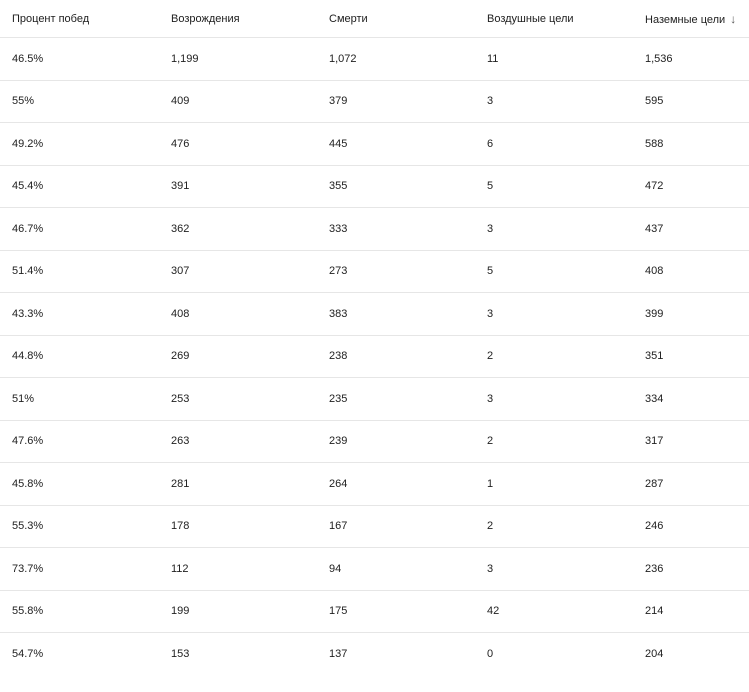 The width and height of the screenshot is (749, 692). What do you see at coordinates (374, 102) in the screenshot?
I see `table-row: 55% 409 379 3 595` at bounding box center [374, 102].